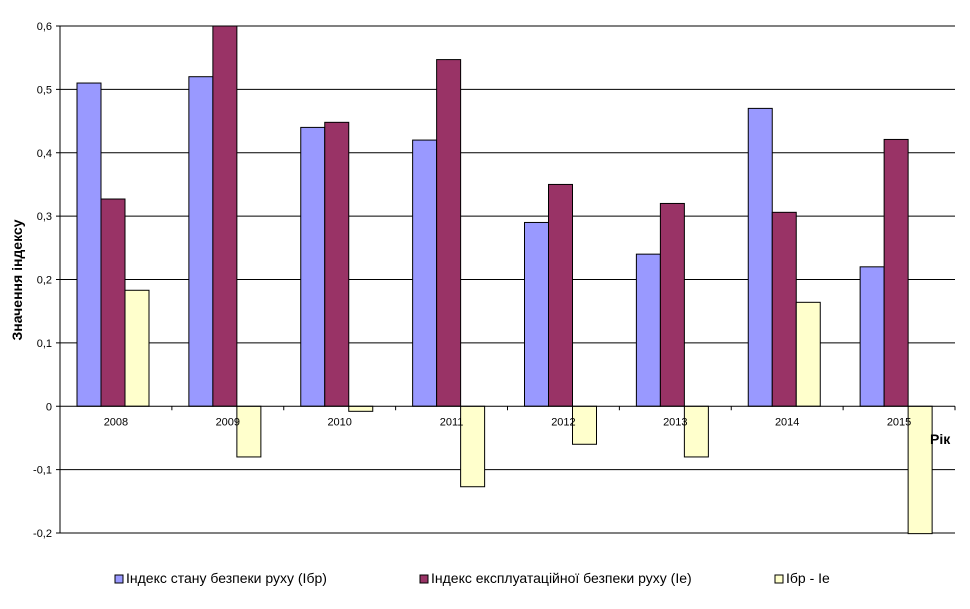 Image resolution: width=970 pixels, height=609 pixels. What do you see at coordinates (137, 348) in the screenshot?
I see `bar-series-3-2008` at bounding box center [137, 348].